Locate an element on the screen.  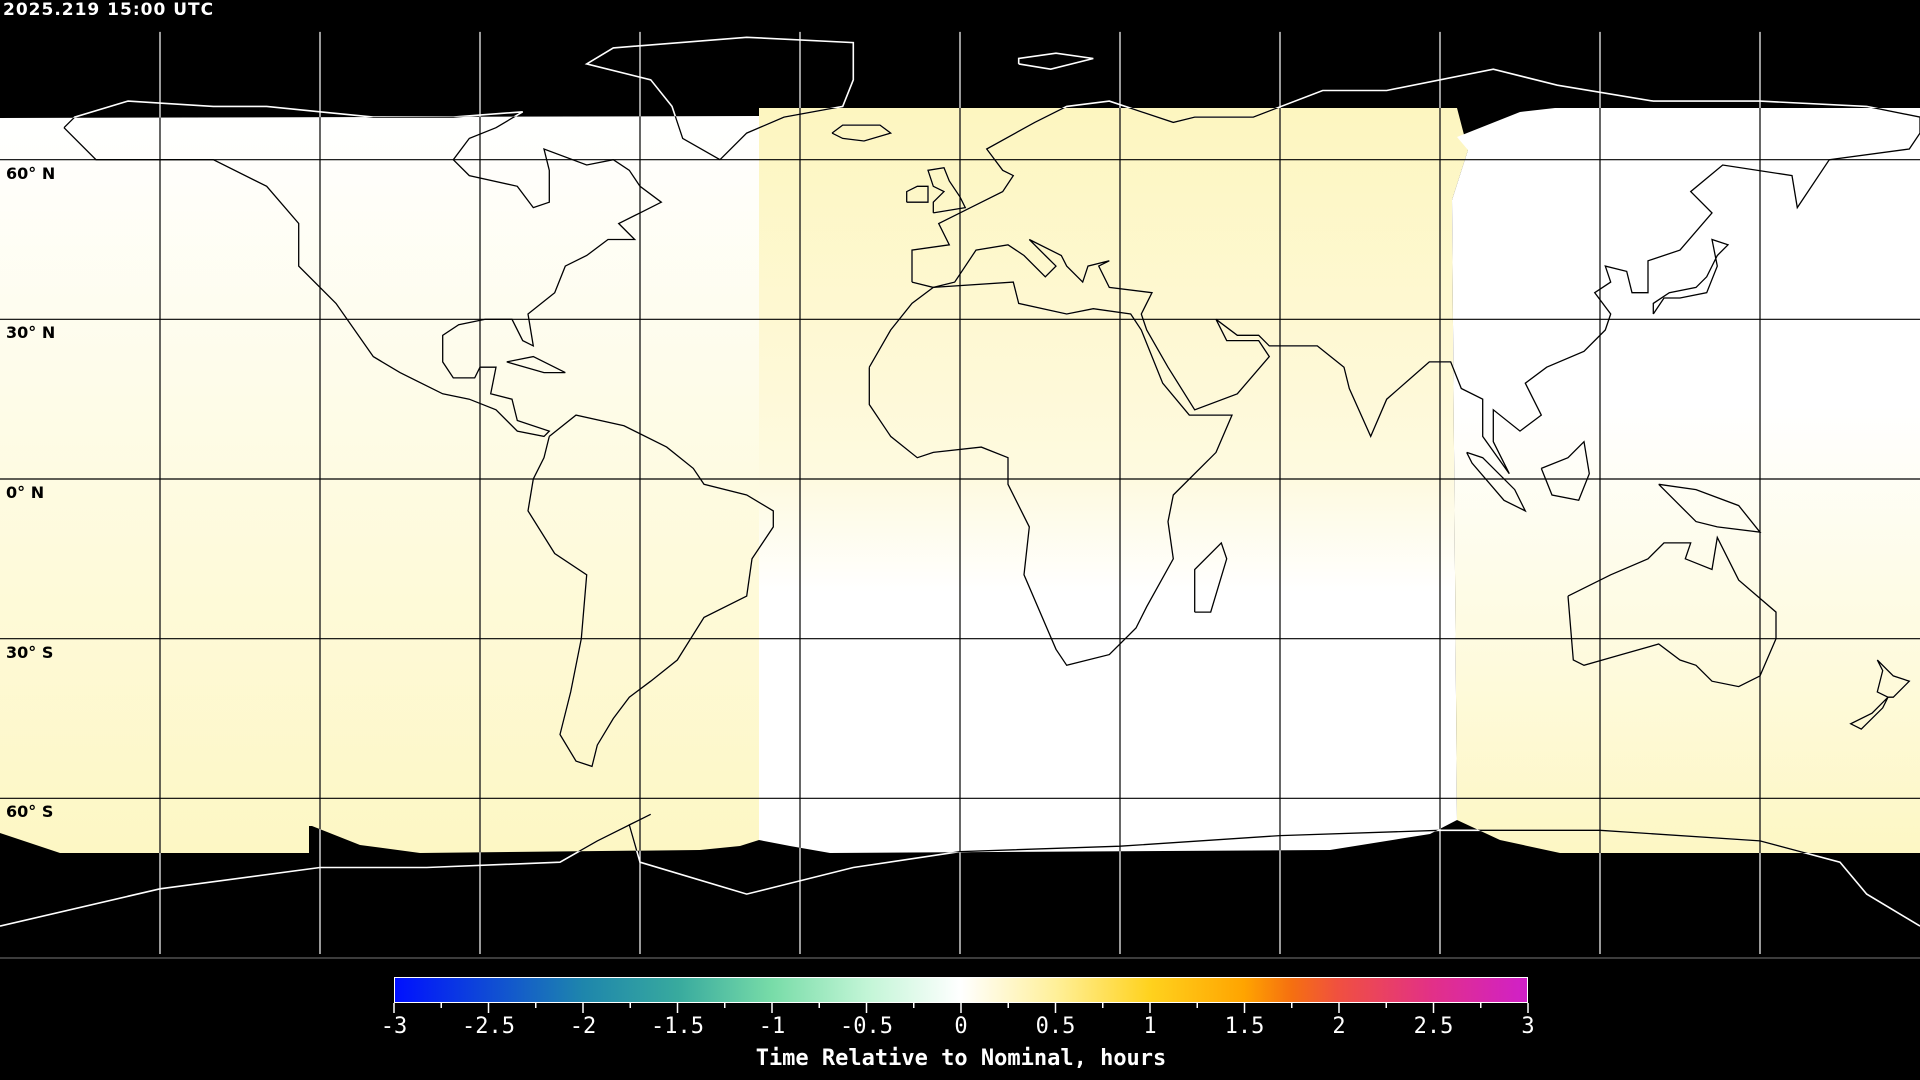
coastline-new-zealand is located at coordinates (1893, 678).